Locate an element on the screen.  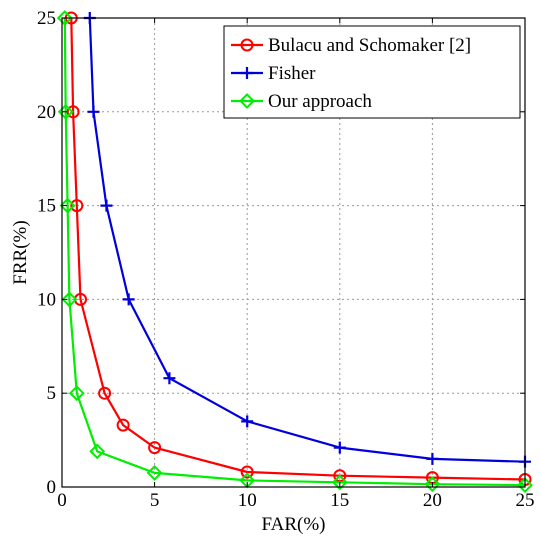
y-tick-label: 0 is located at coordinates (52, 487).